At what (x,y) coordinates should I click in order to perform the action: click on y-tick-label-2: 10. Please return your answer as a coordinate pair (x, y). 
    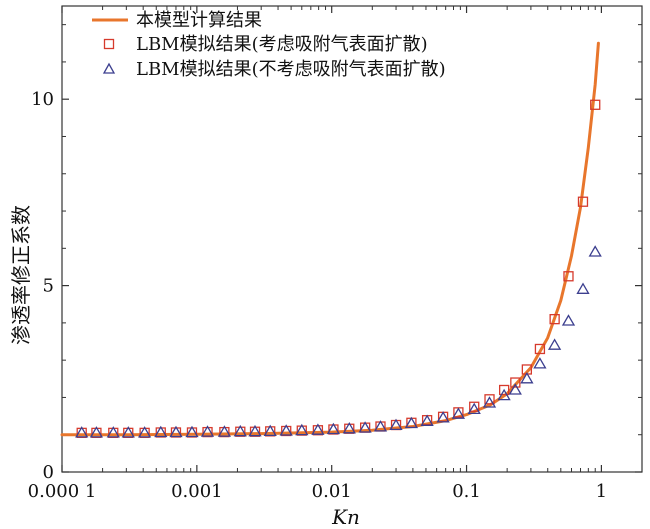
    Looking at the image, I should click on (42, 99).